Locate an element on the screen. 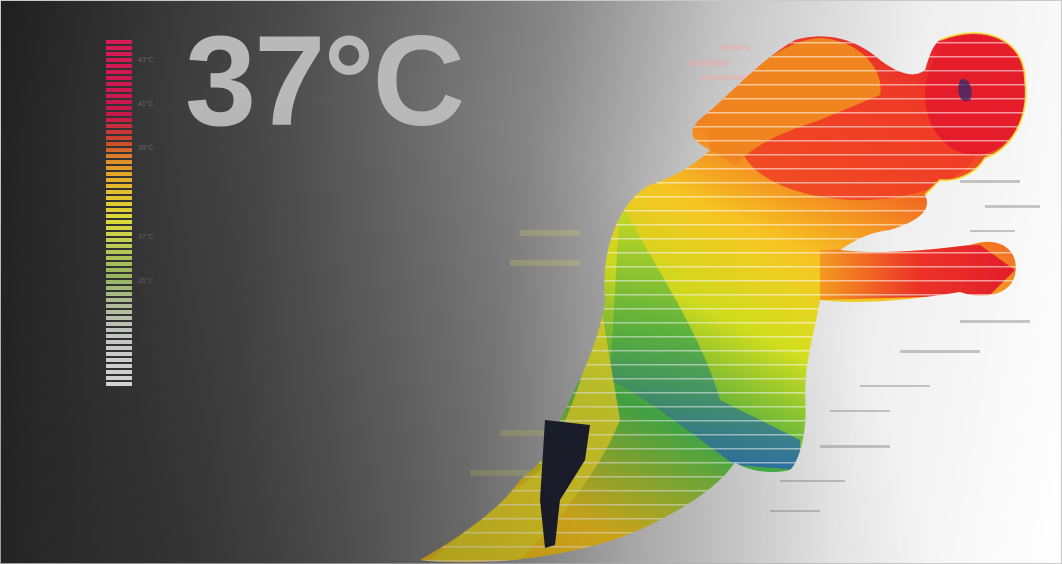  scale-tick-label: 39°C is located at coordinates (146, 148).